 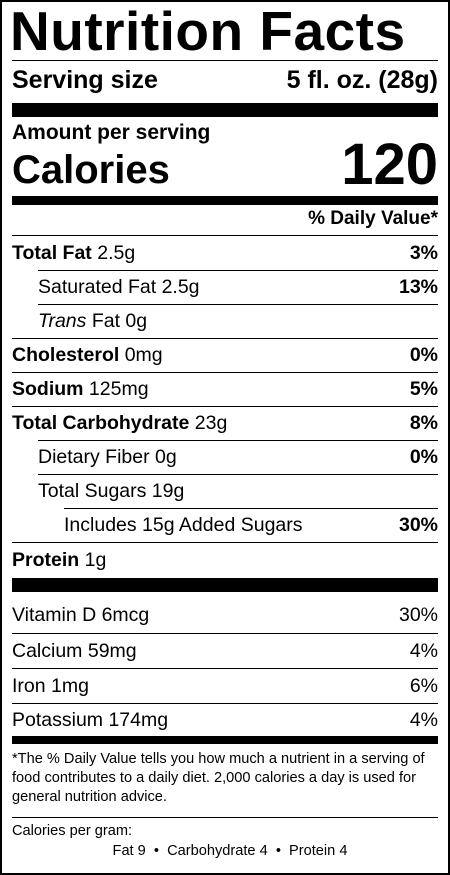 I want to click on amount-per-serving: Amount per serving, so click(x=111, y=132).